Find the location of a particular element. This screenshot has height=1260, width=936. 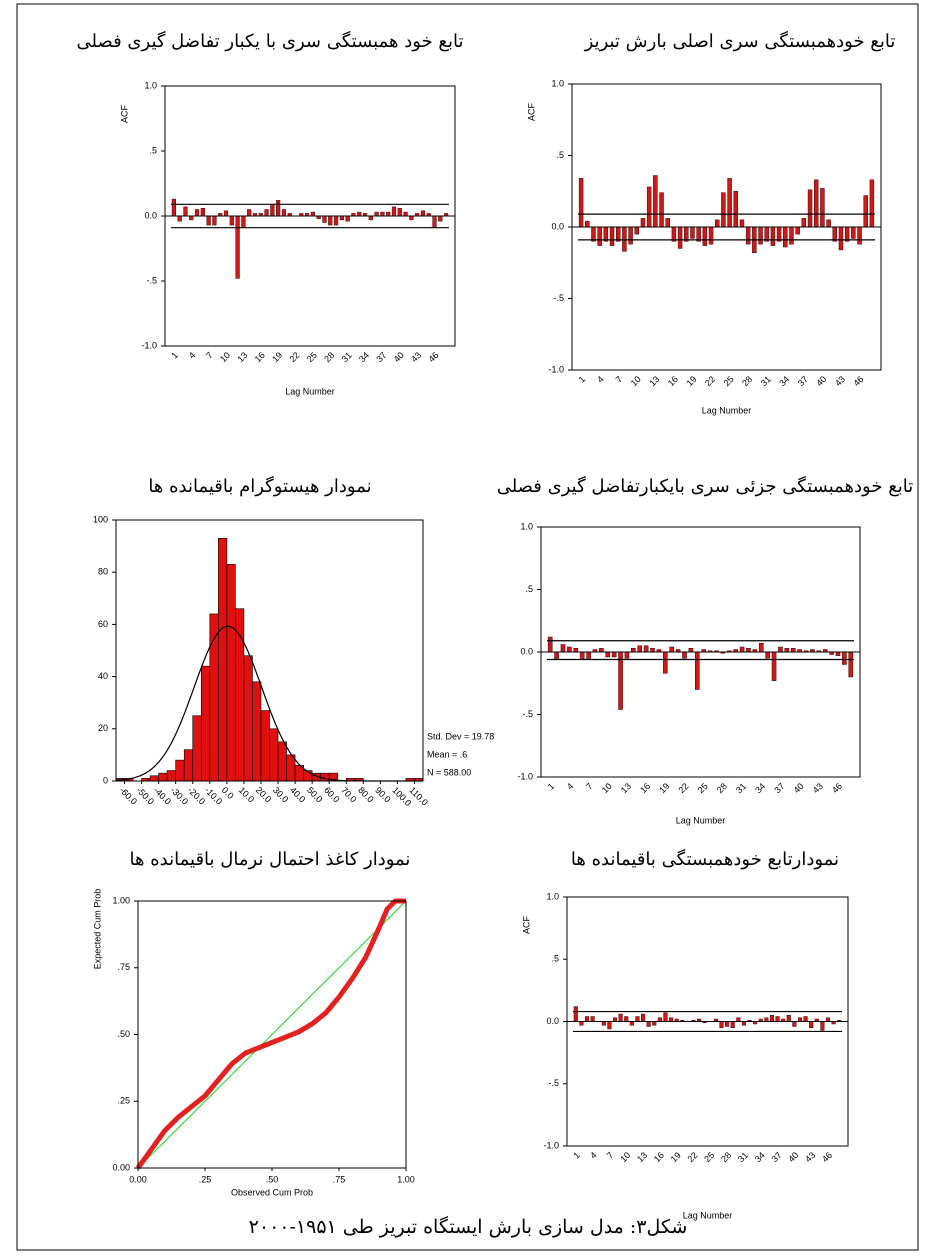

x-tick-label: 1 is located at coordinates (551, 786).